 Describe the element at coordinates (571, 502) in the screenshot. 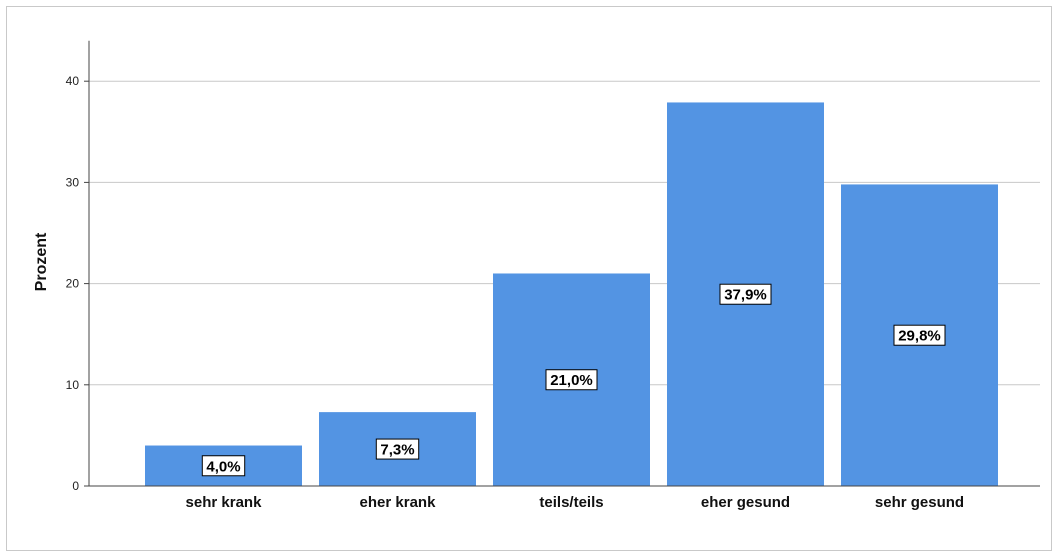

I see `x-tick-label: teils/teils` at that location.